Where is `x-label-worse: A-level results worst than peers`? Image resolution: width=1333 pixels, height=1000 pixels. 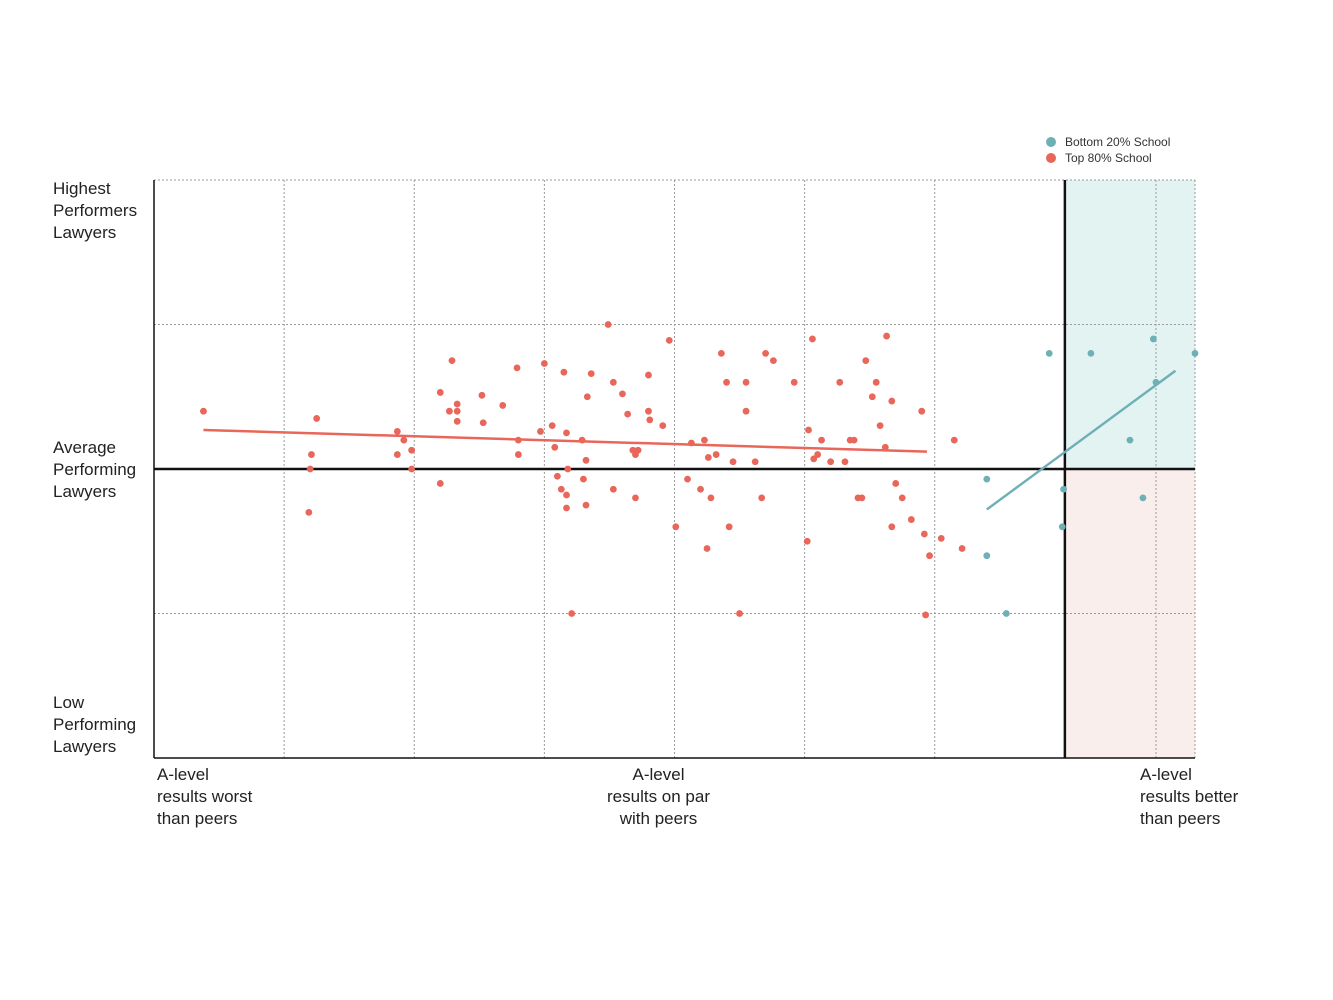 x-label-worse: A-level results worst than peers is located at coordinates (205, 796).